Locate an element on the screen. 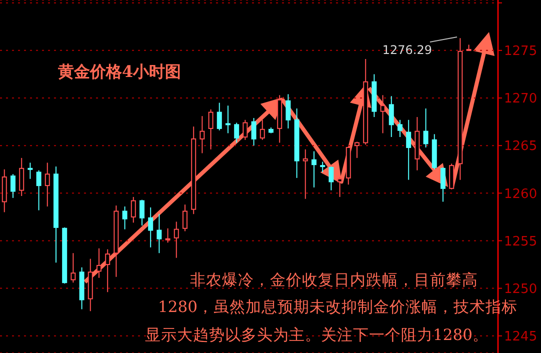 The width and height of the screenshot is (541, 353). y-tick-label: 1250 is located at coordinates (521, 289).